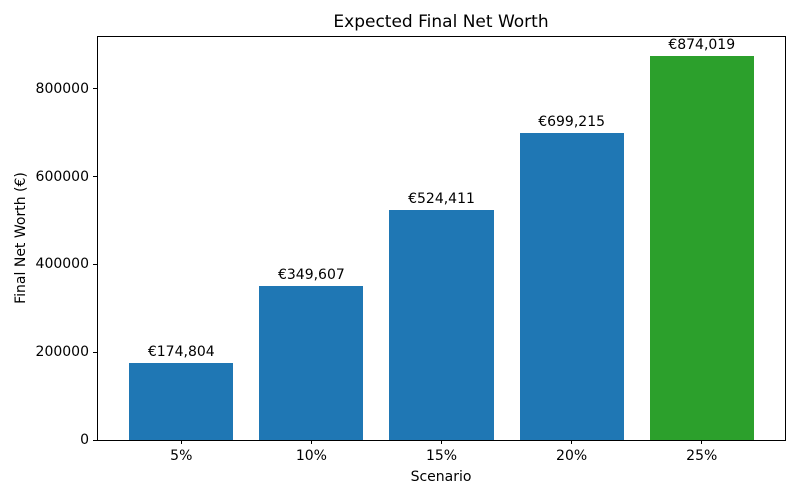 This screenshot has width=800, height=500. I want to click on y-axis-tick-label: 400000, so click(62, 264).